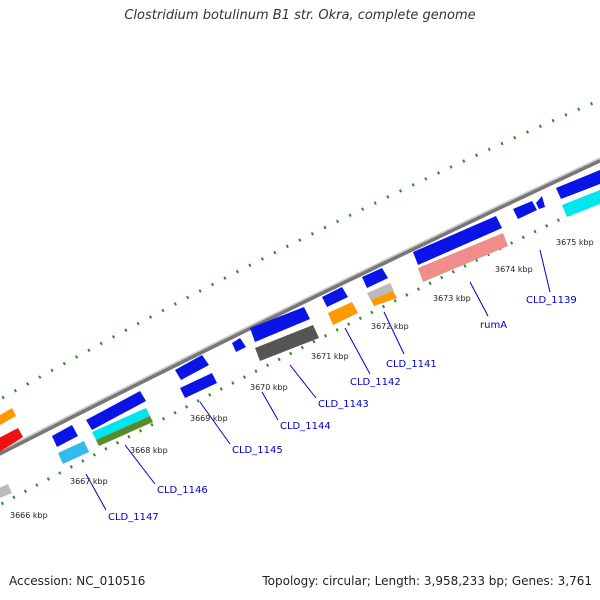 The image size is (600, 600). I want to click on gene-dark-gray, so click(287, 343).